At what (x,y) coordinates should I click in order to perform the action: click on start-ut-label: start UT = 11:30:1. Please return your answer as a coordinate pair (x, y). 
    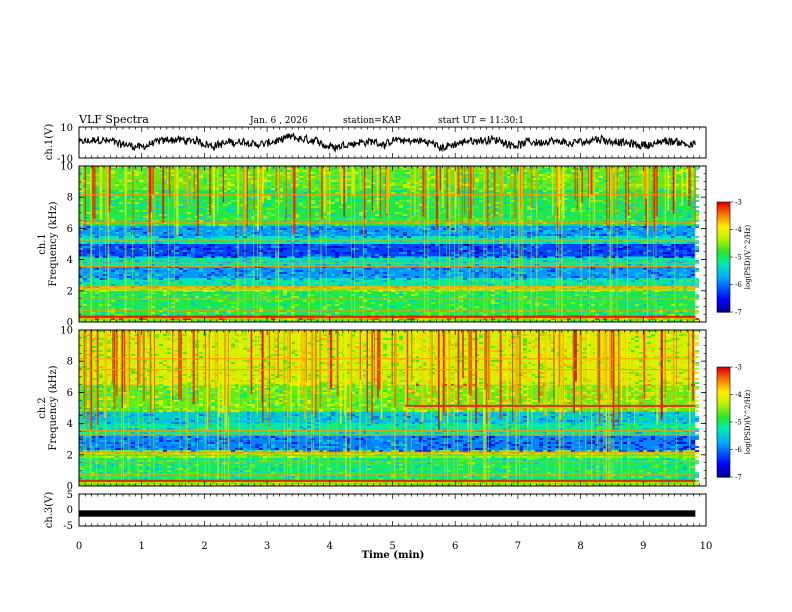
    Looking at the image, I should click on (481, 121).